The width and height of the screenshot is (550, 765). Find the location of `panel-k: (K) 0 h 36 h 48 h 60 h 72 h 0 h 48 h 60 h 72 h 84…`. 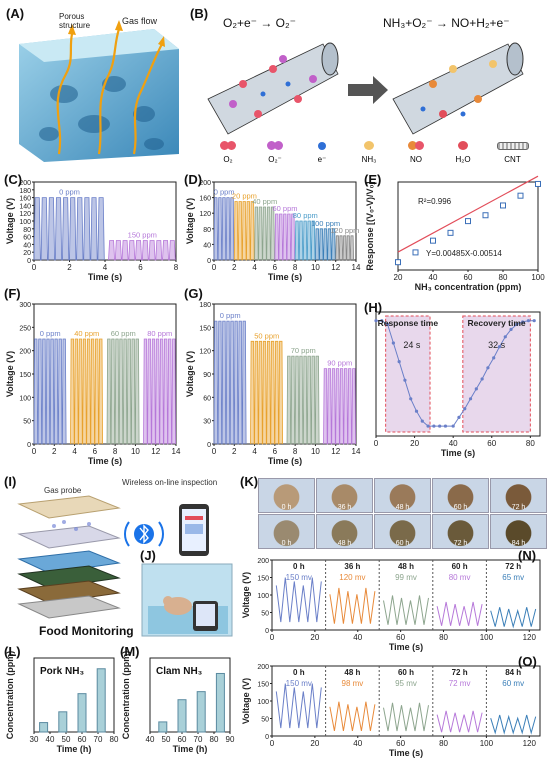

panel-k: (K) 0 h 36 h 48 h 60 h 72 h 0 h 48 h 60 h 72 h 84… is located at coordinates (393, 511).